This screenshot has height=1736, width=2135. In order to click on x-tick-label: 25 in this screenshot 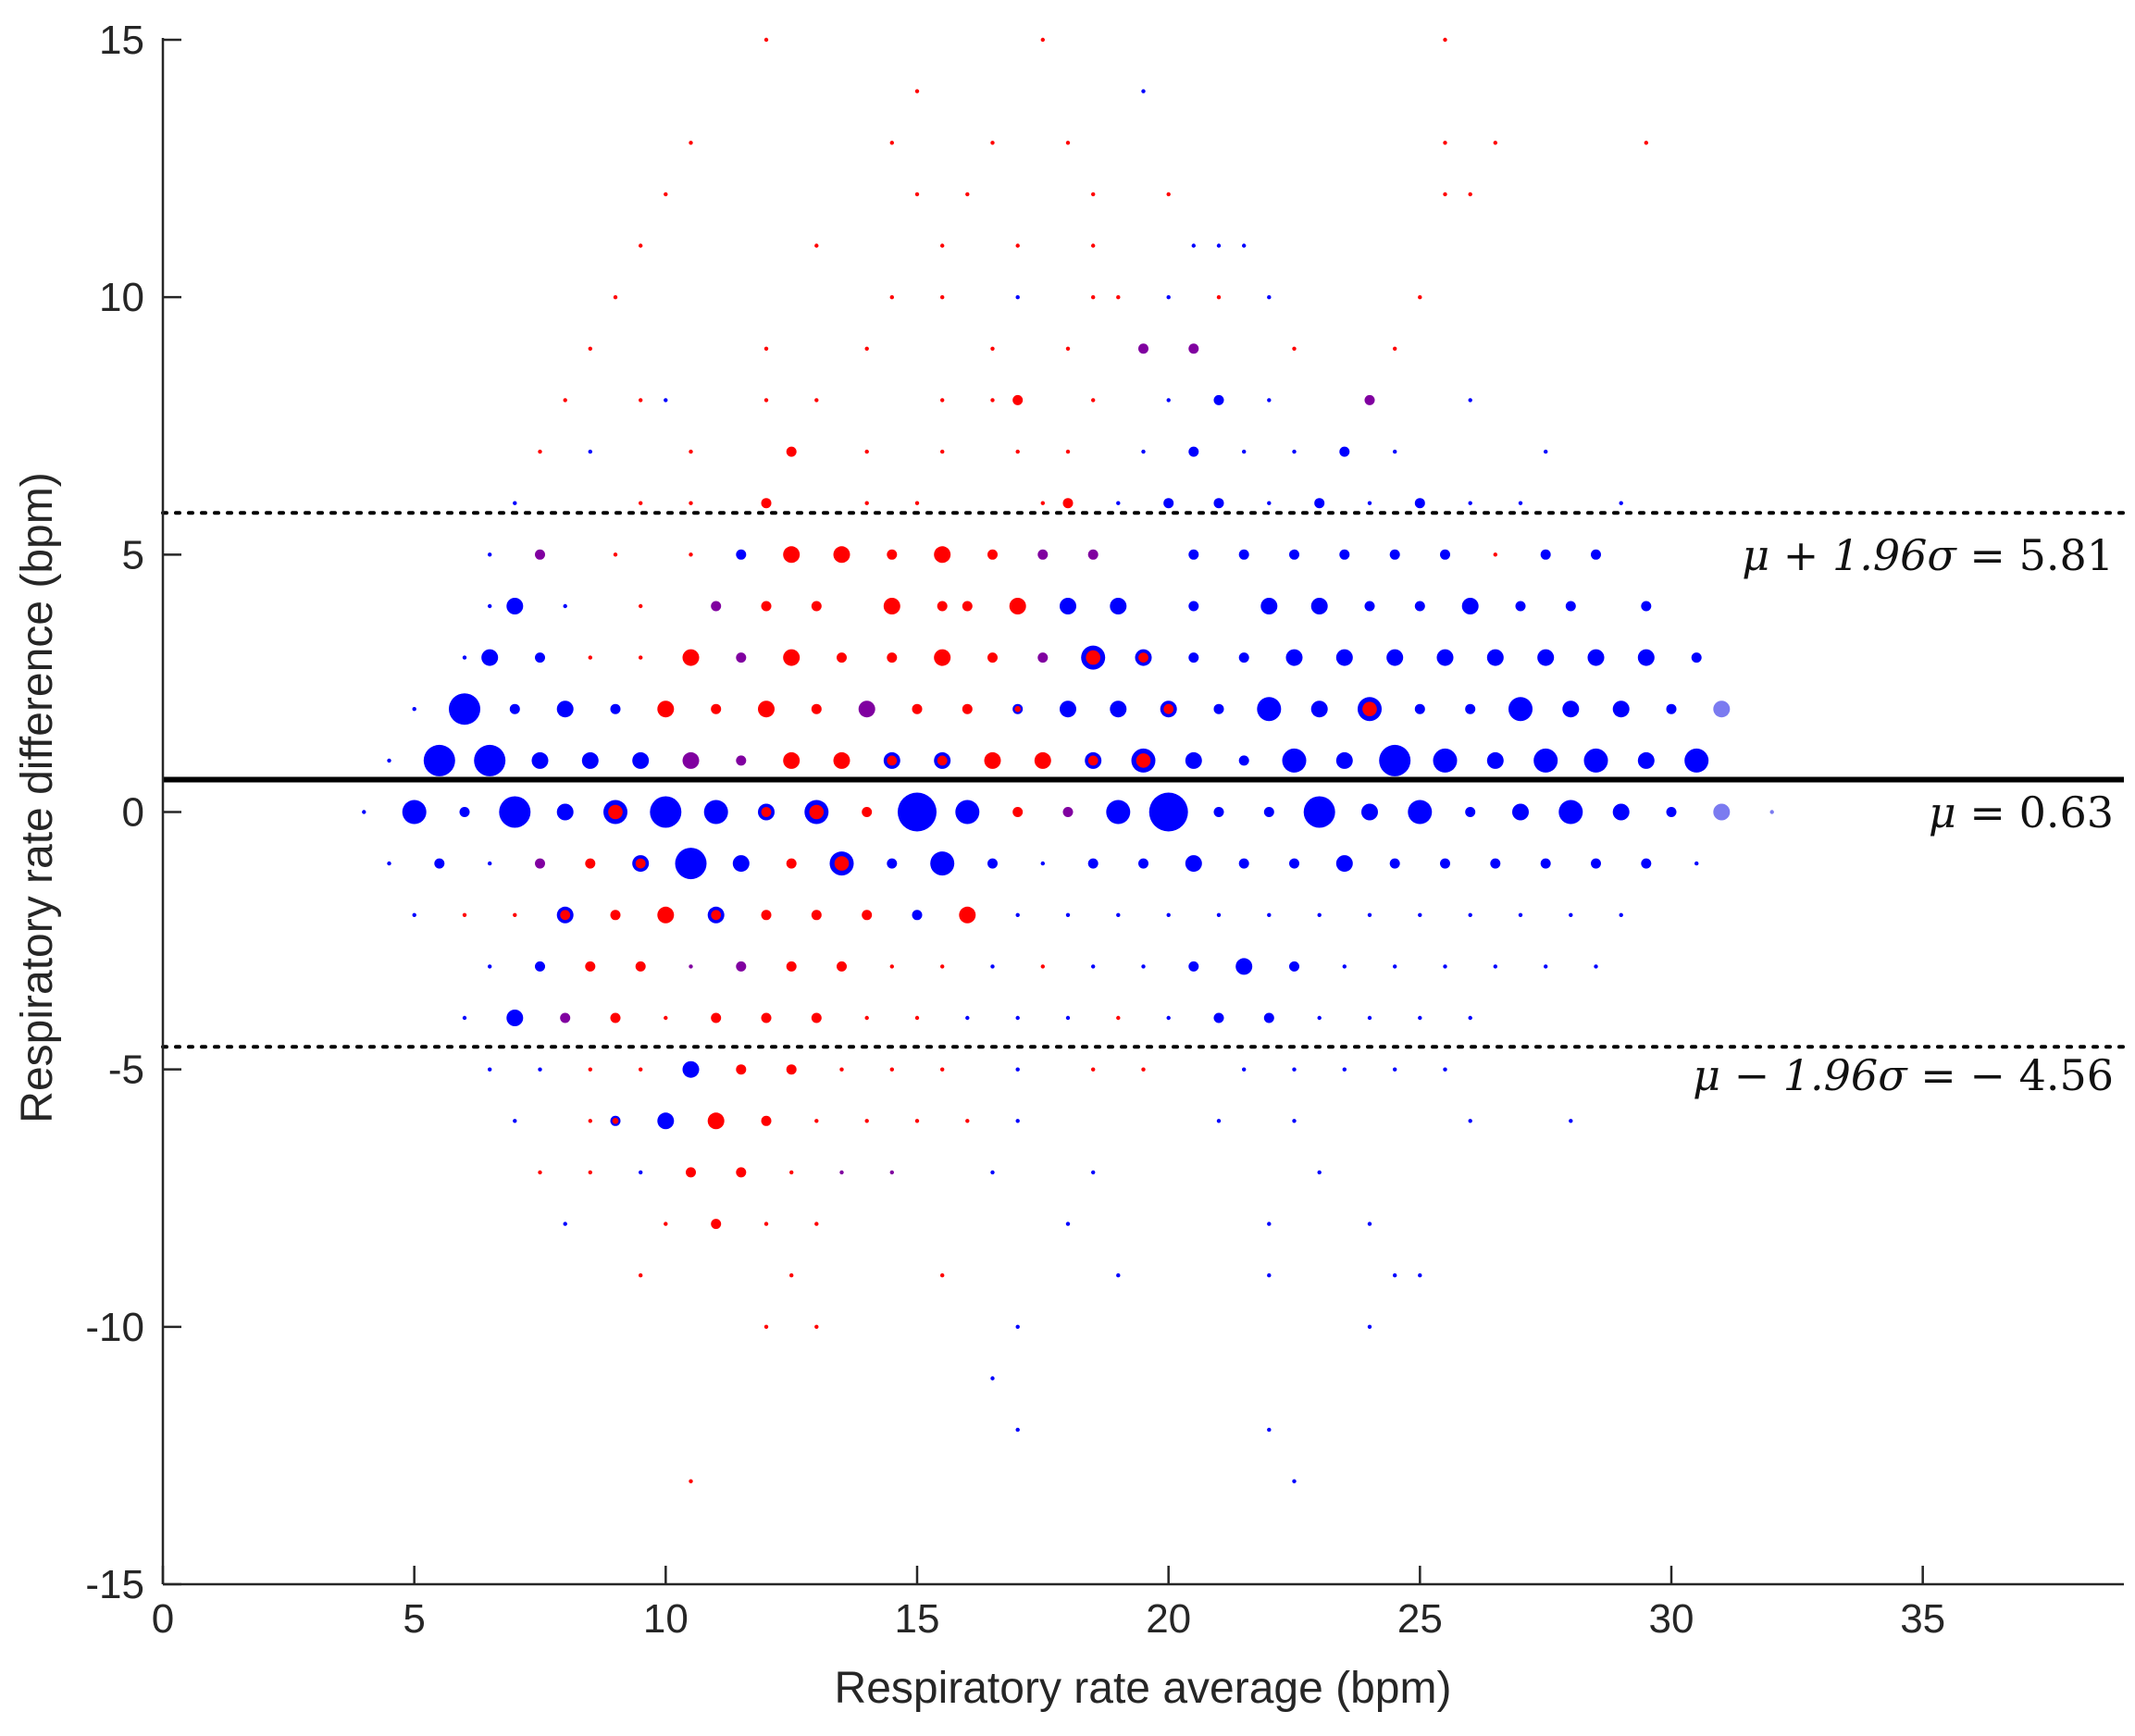, I will do `click(1420, 1619)`.